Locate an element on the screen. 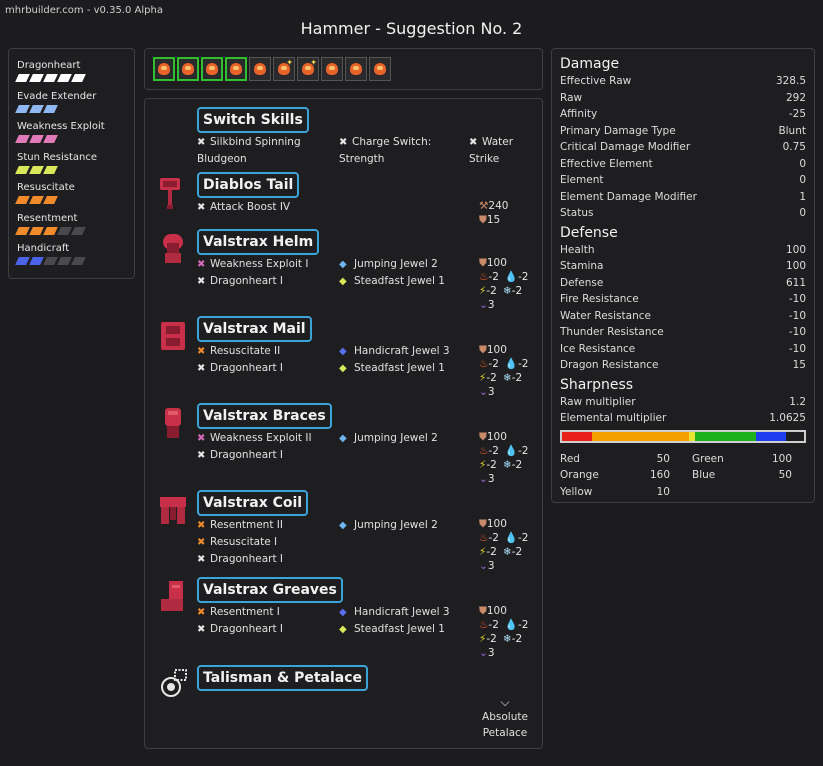 Image resolution: width=823 pixels, height=766 pixels. armor-name: Valstrax Mail is located at coordinates (254, 329).